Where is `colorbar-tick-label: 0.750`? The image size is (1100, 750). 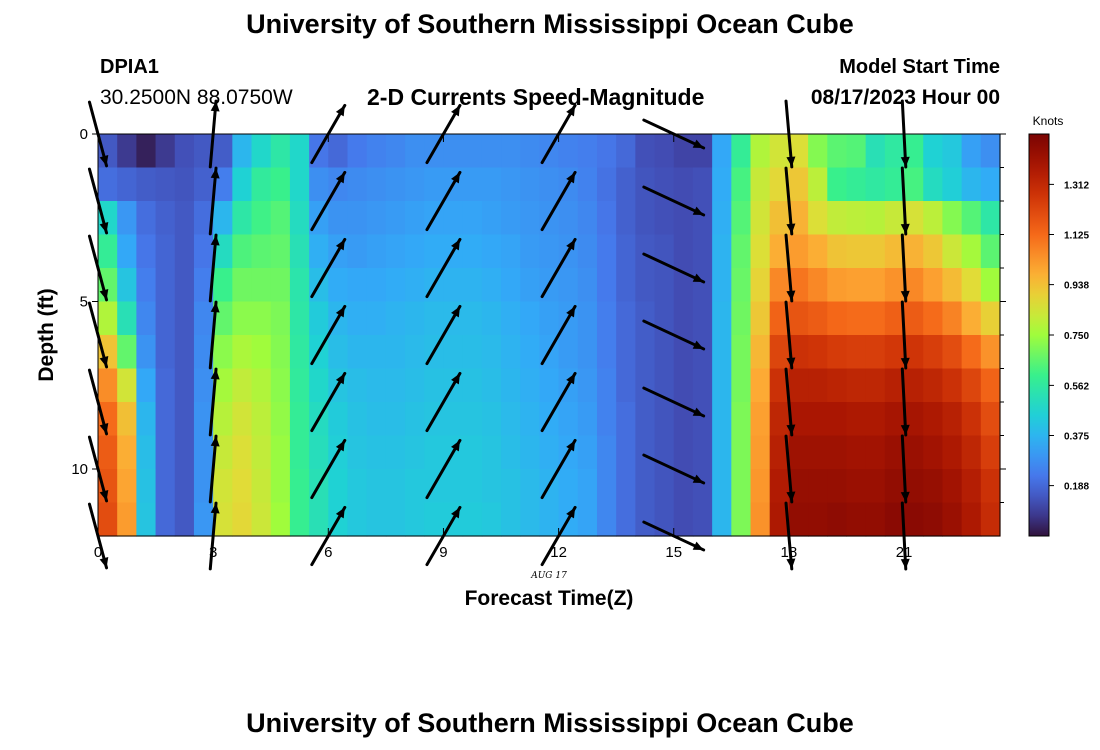
colorbar-tick-label: 0.750 is located at coordinates (1076, 336).